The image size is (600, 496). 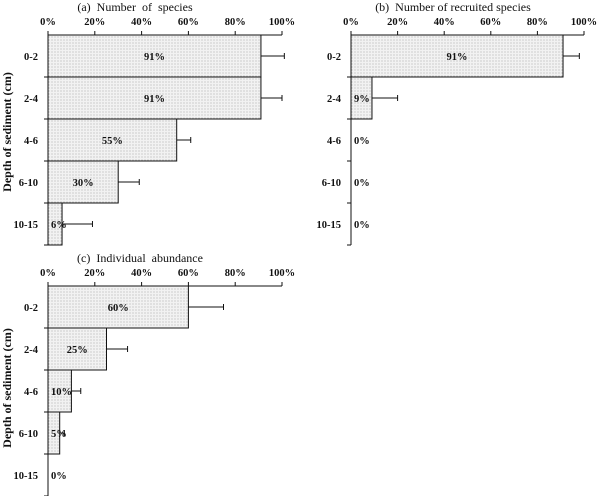 I want to click on panel-b-value-label: 91%, so click(x=457, y=57).